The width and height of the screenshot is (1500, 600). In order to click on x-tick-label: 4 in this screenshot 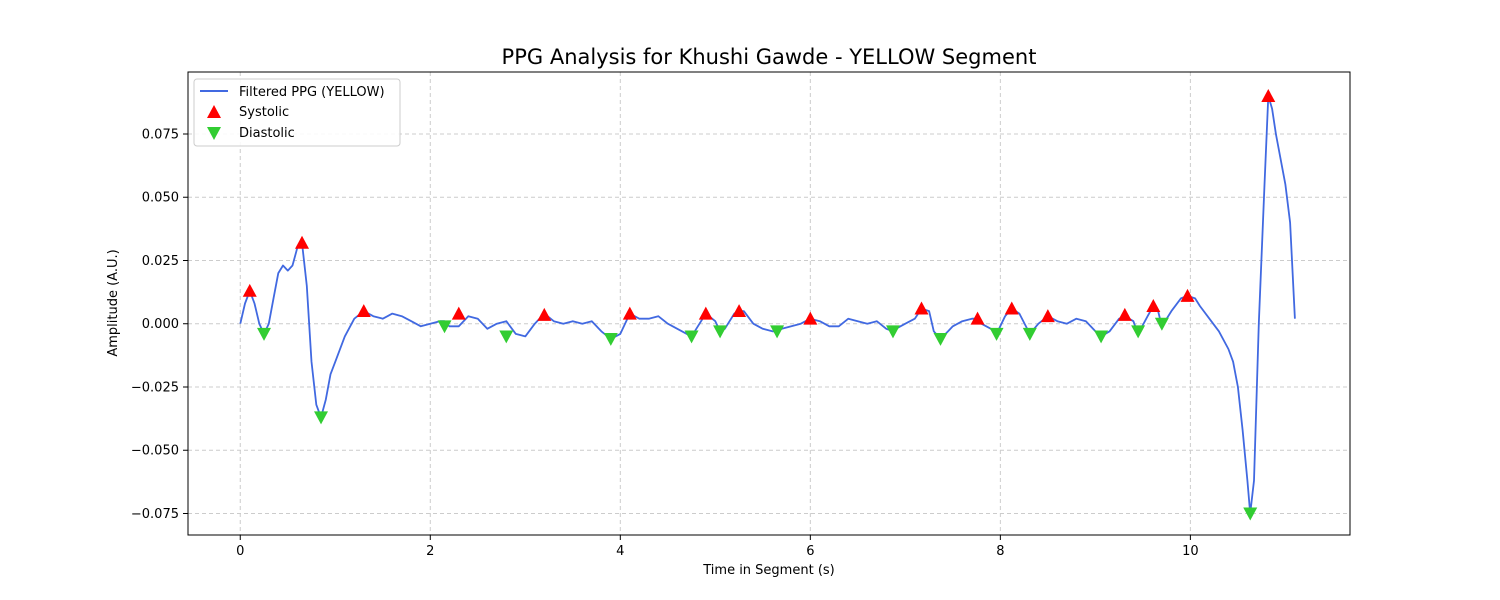, I will do `click(620, 551)`.